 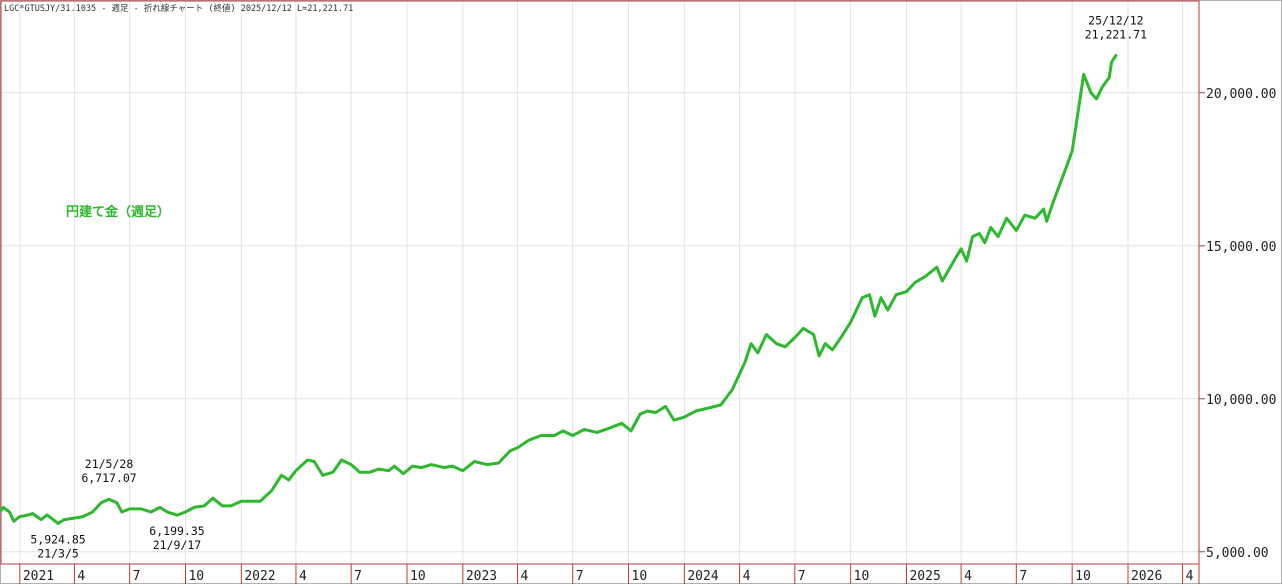 What do you see at coordinates (1146, 576) in the screenshot?
I see `x-tick-label-20: 2026` at bounding box center [1146, 576].